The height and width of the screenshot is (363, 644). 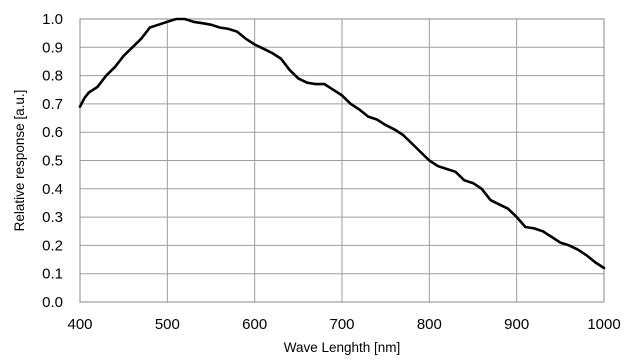 I want to click on y-tick-label: 0.0, so click(x=52, y=302).